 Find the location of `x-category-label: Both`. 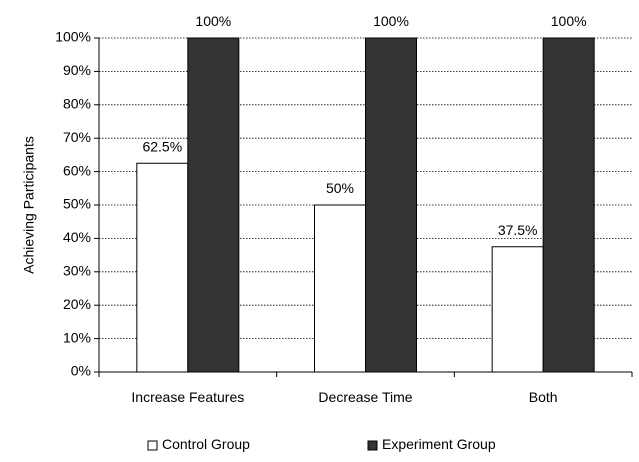

x-category-label: Both is located at coordinates (543, 397).